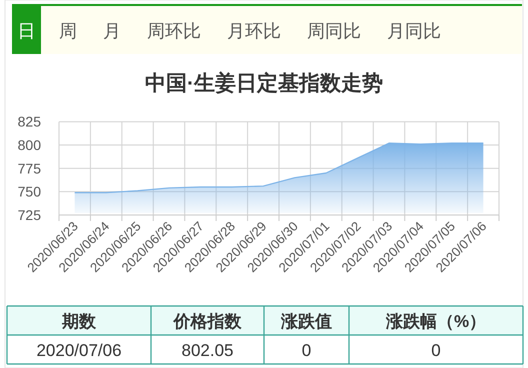  Describe the element at coordinates (414, 31) in the screenshot. I see `text: 月同比` at that location.